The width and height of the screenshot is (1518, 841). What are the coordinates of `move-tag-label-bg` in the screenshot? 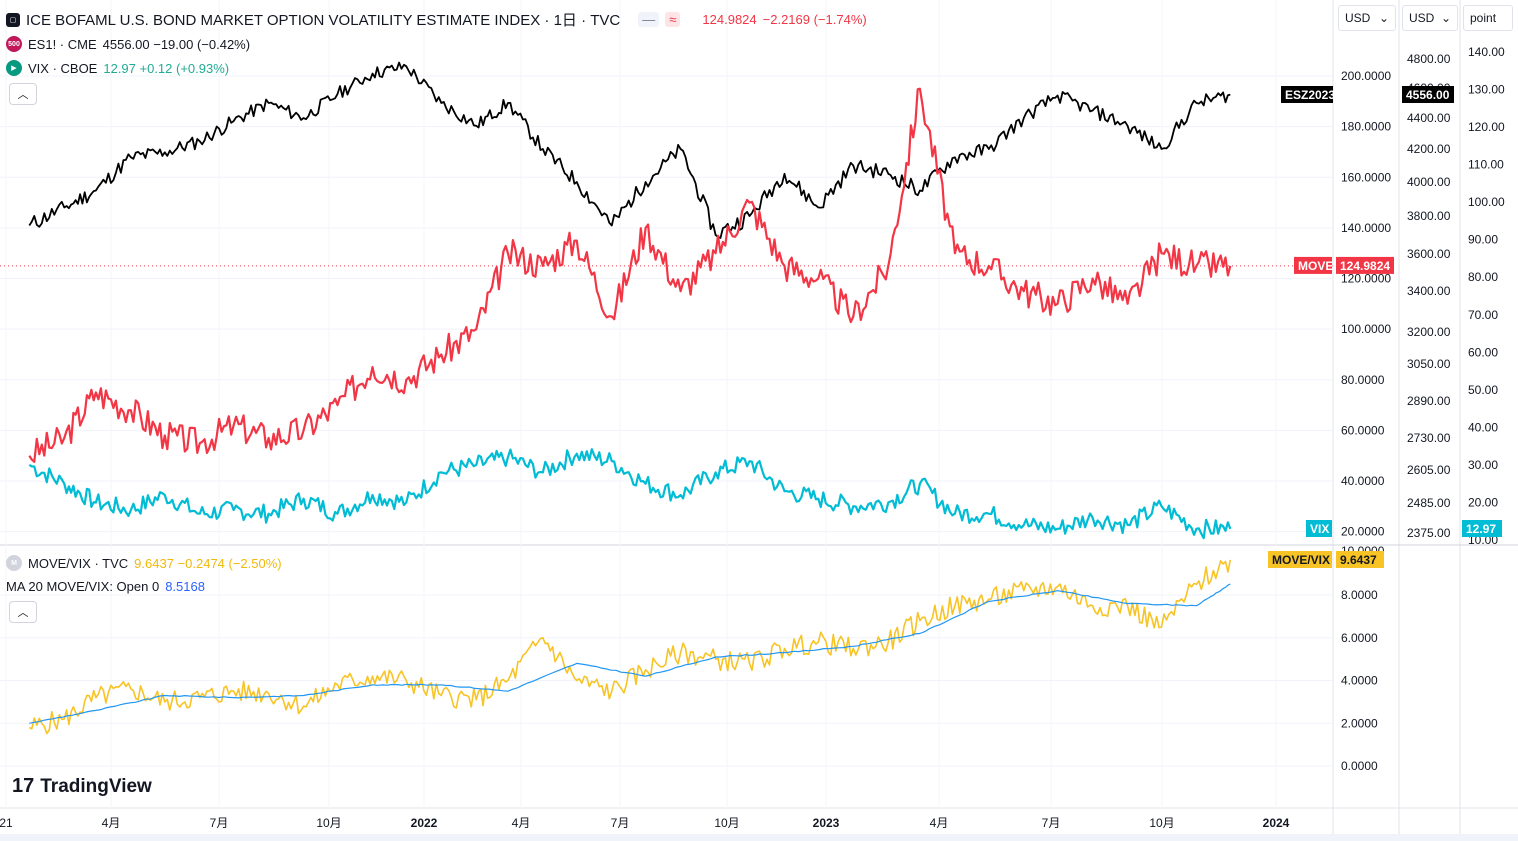 It's located at (1313, 265).